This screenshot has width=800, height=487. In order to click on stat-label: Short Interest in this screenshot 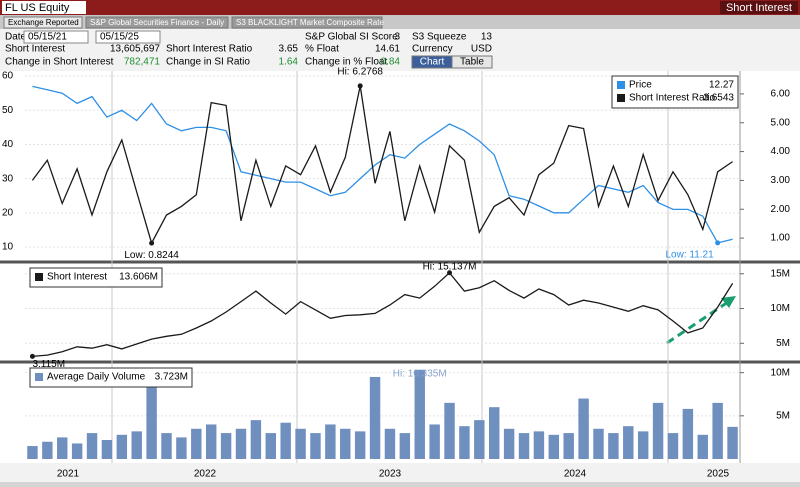, I will do `click(35, 49)`.